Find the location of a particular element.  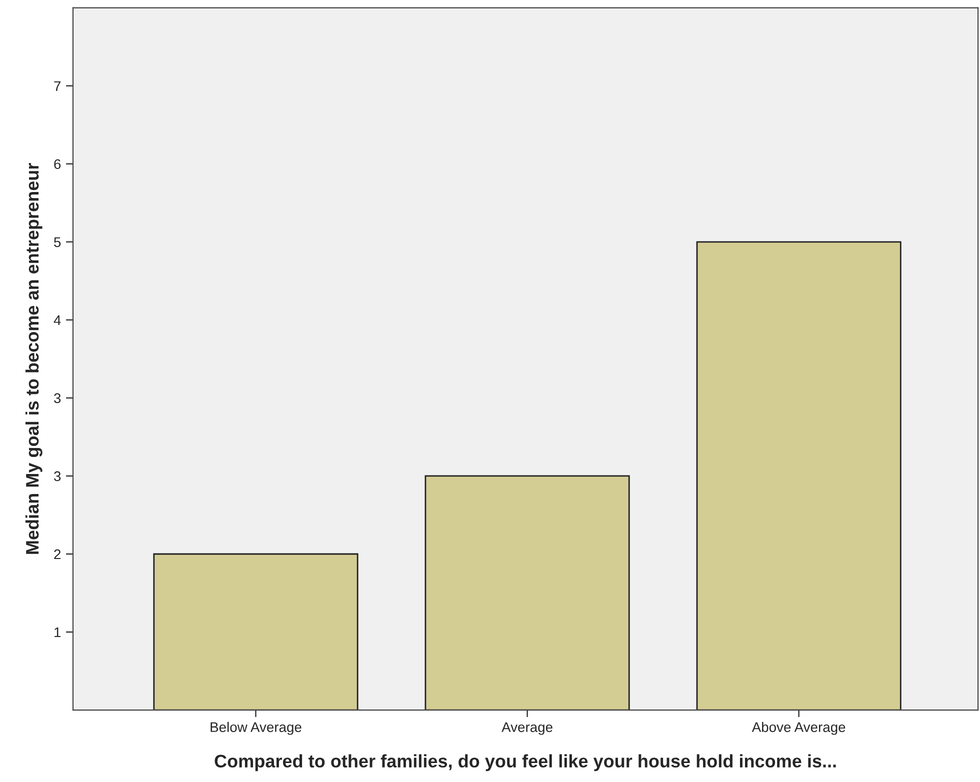

y-tick-label: 7 is located at coordinates (57, 86).